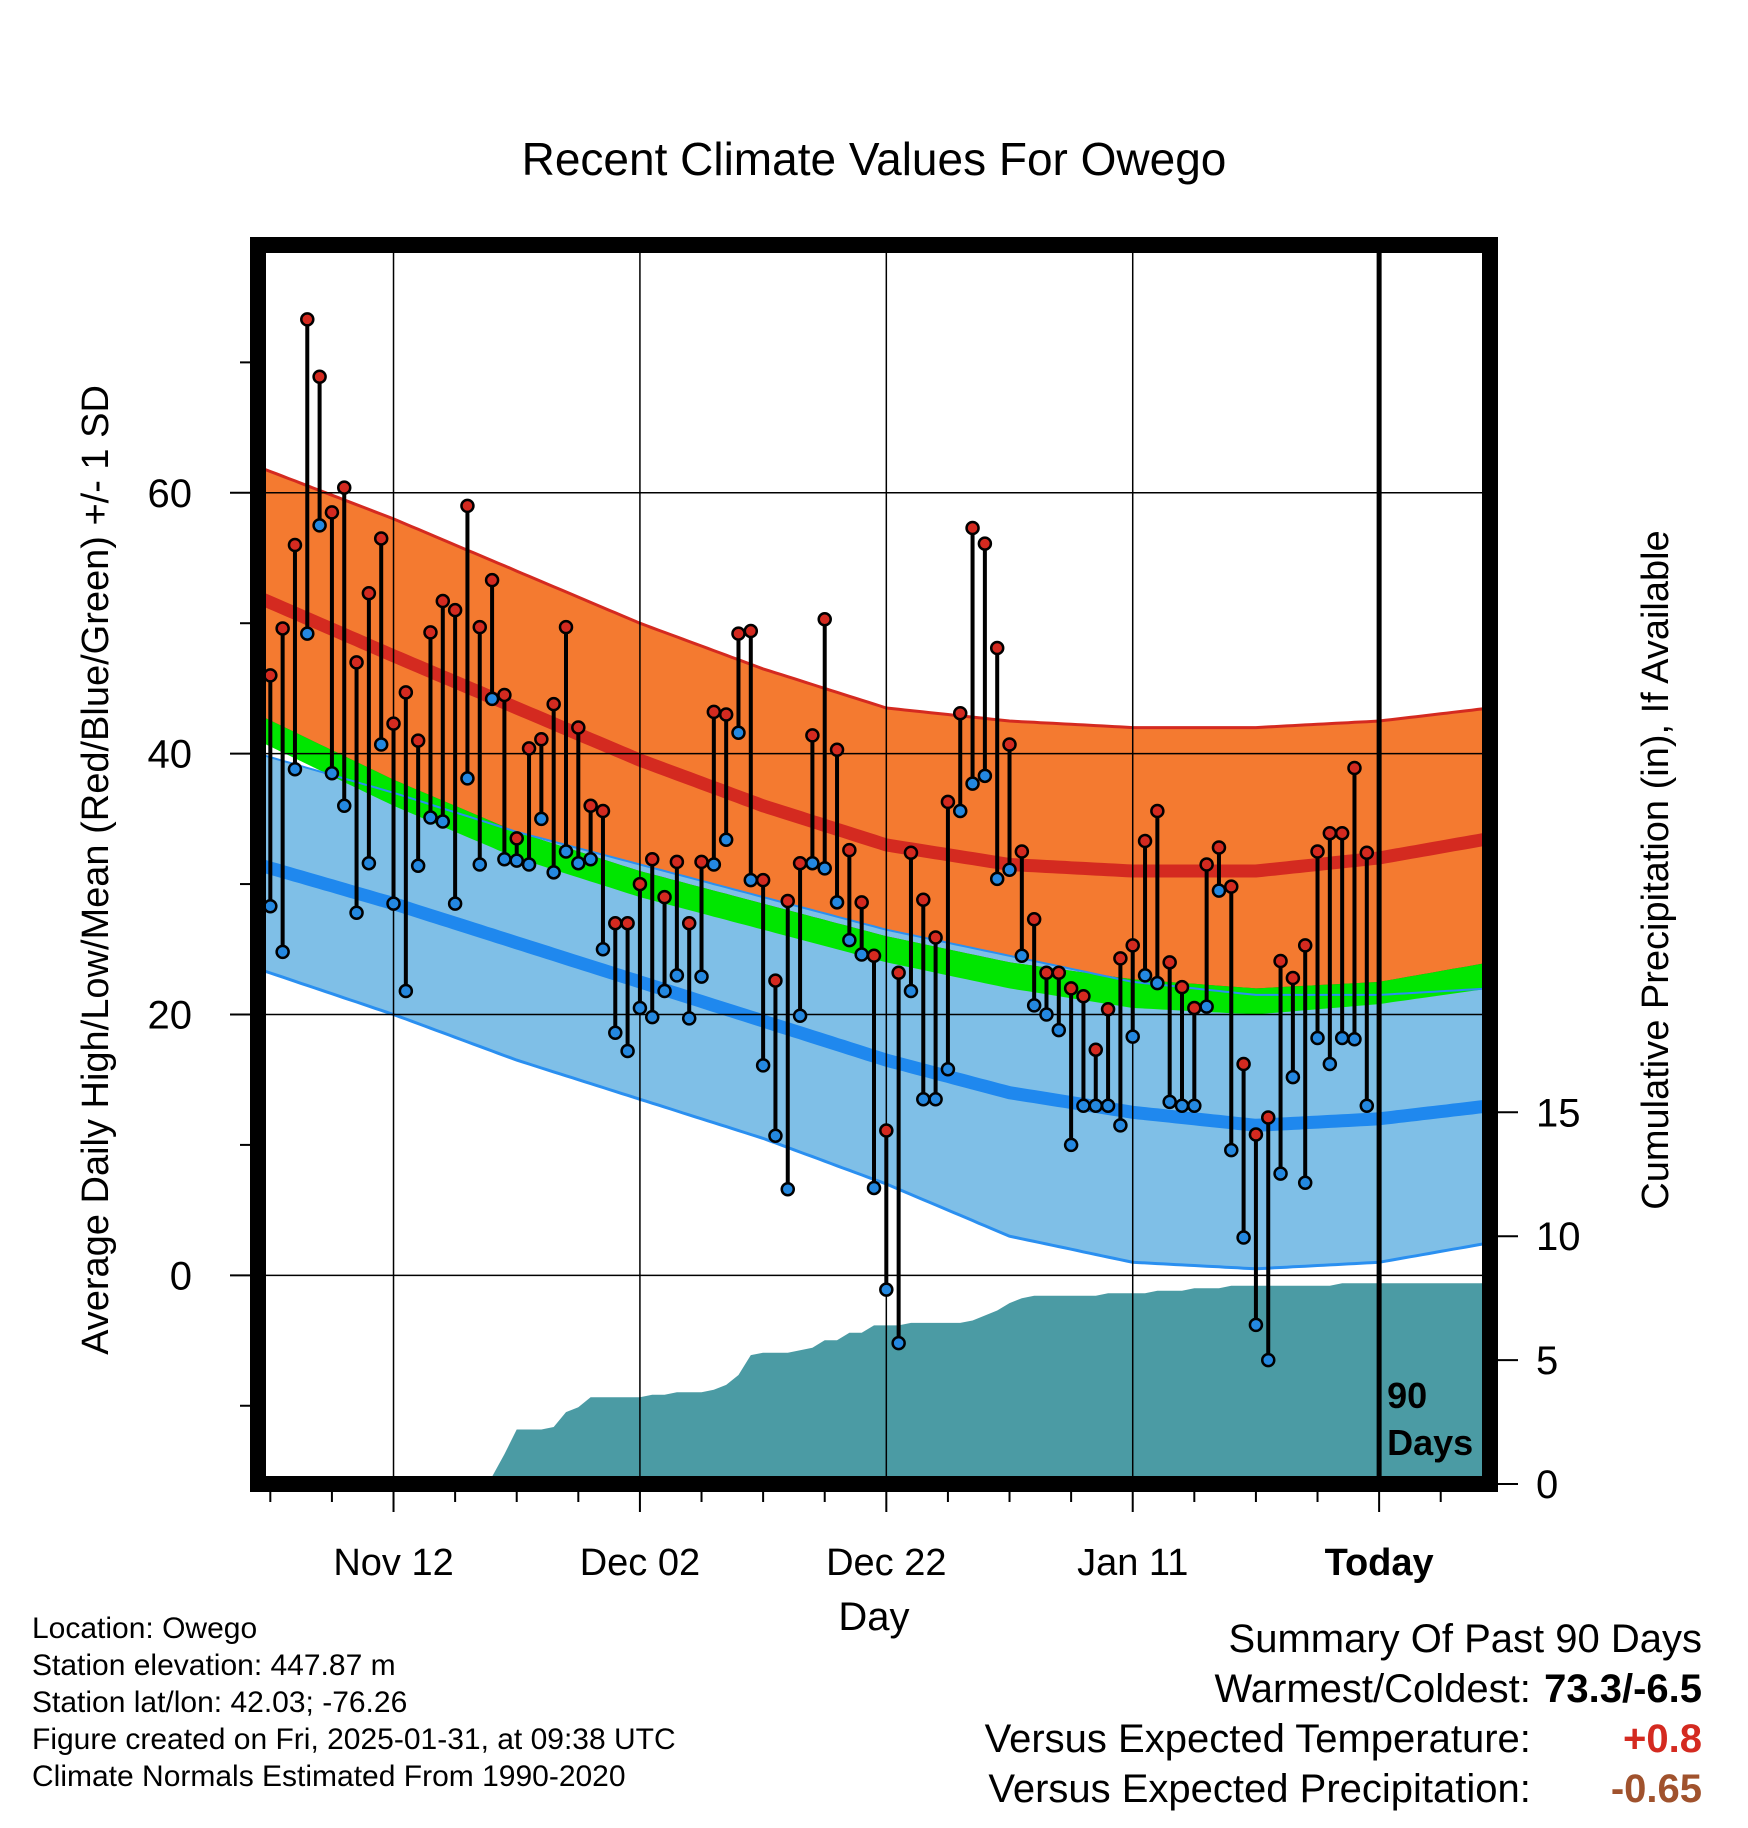 The image size is (1748, 1828). What do you see at coordinates (886, 1563) in the screenshot?
I see `x-tick-label: Dec 22` at bounding box center [886, 1563].